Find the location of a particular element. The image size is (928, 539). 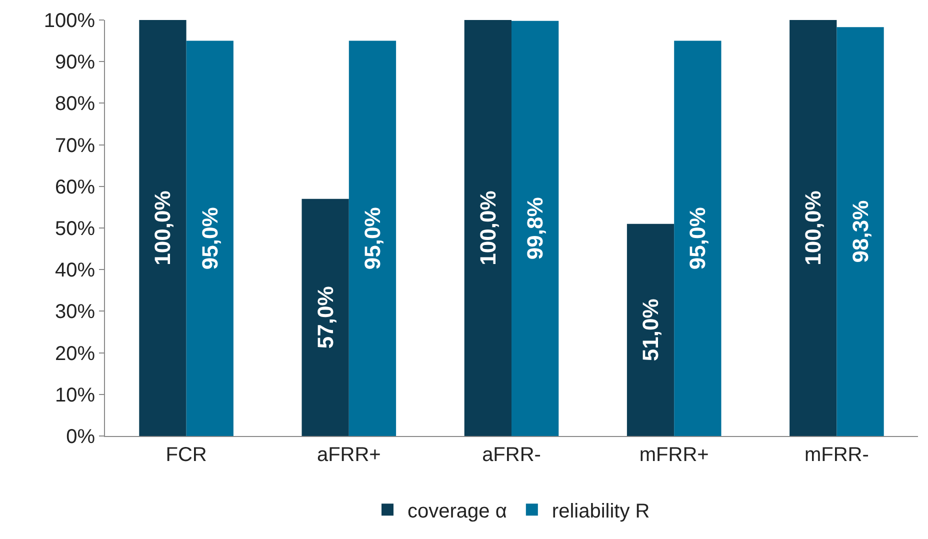

data-label: 99,8% is located at coordinates (535, 228).